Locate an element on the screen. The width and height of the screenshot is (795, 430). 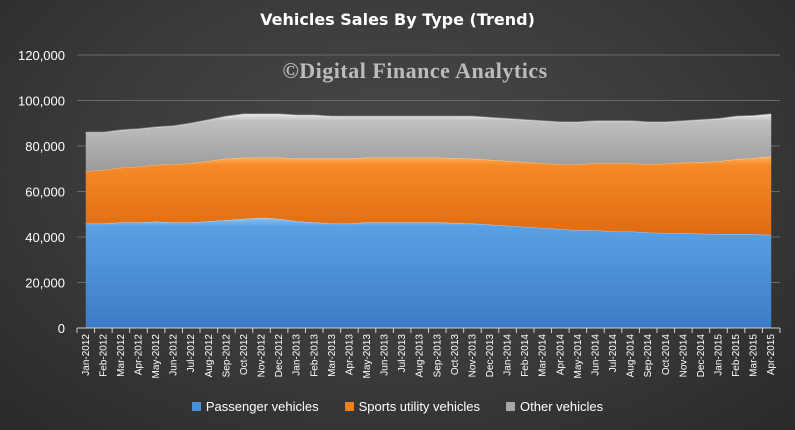
x-tick-label: Sep-2013 is located at coordinates (437, 356).